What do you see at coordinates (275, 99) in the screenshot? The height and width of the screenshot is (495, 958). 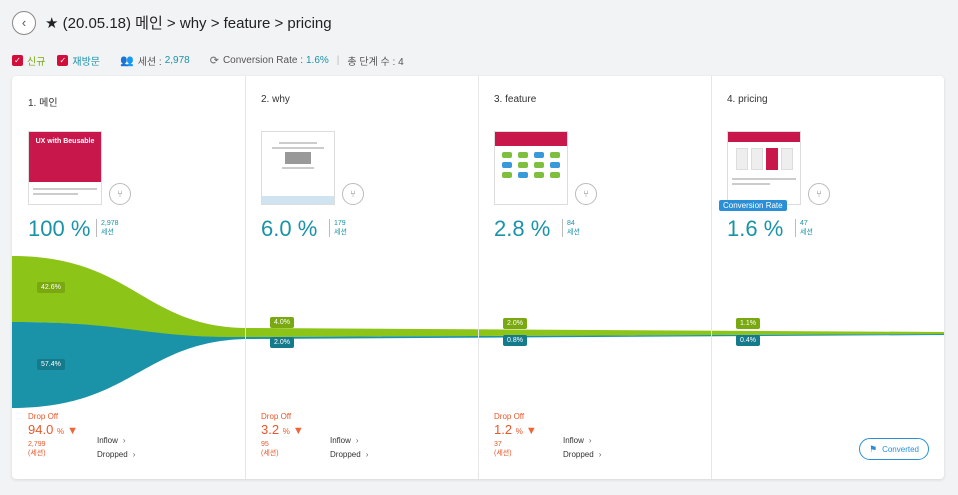 I see `step-title: 2. why` at bounding box center [275, 99].